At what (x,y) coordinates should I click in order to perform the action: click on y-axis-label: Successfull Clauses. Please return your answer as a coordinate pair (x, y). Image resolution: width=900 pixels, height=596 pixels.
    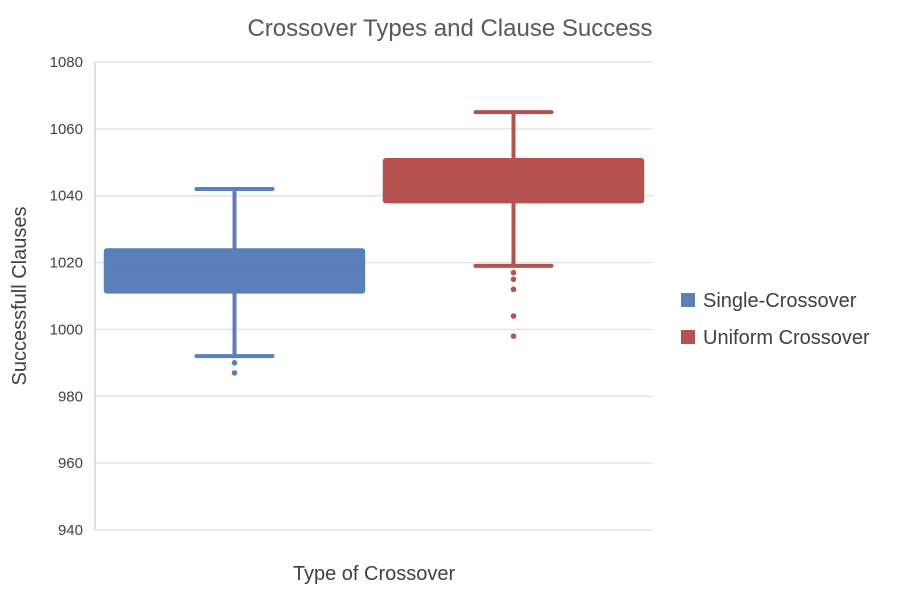
    Looking at the image, I should click on (20, 296).